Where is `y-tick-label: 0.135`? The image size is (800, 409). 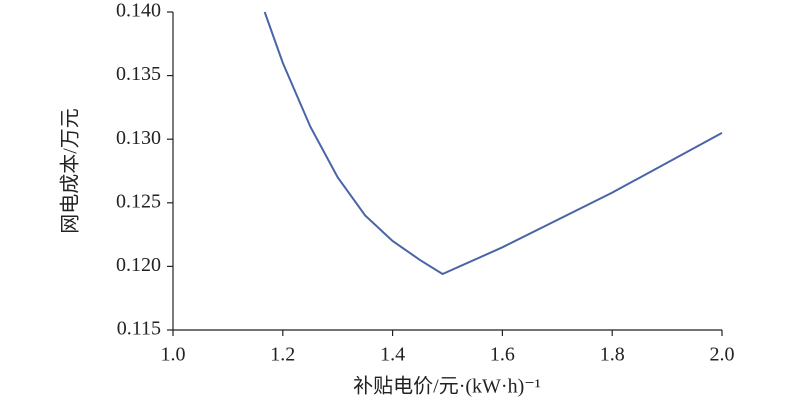
y-tick-label: 0.135 is located at coordinates (138, 74).